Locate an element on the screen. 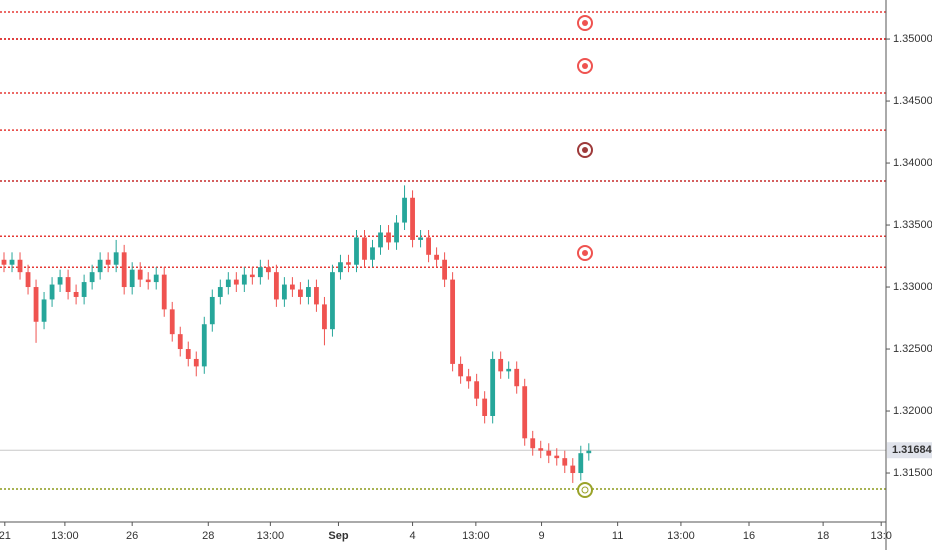  y-tick-label: 1.35000 is located at coordinates (912, 39).